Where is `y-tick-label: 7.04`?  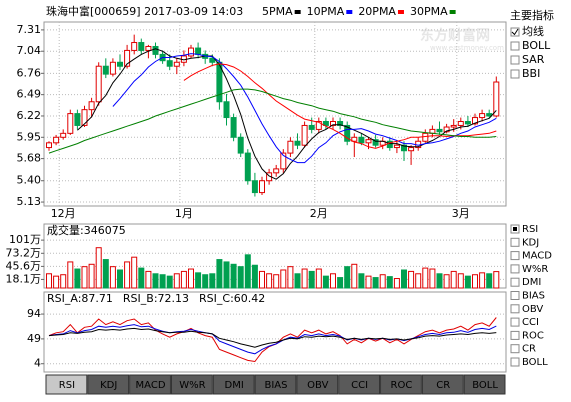 y-tick-label: 7.04 is located at coordinates (29, 50).